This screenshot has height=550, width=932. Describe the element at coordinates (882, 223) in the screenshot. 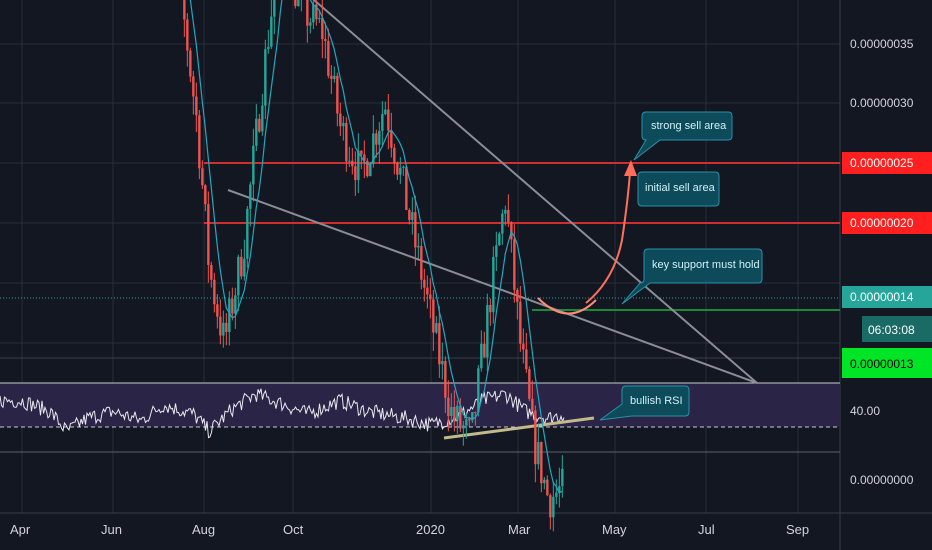

I see `price-badge-1: 0.00000020` at that location.